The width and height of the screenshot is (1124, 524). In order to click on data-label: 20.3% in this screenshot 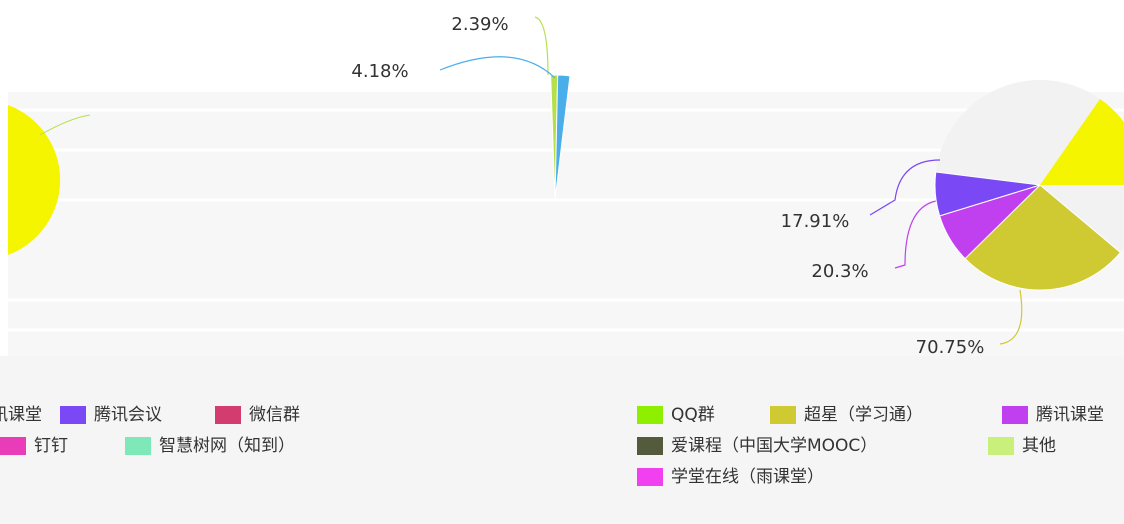, I will do `click(839, 271)`.